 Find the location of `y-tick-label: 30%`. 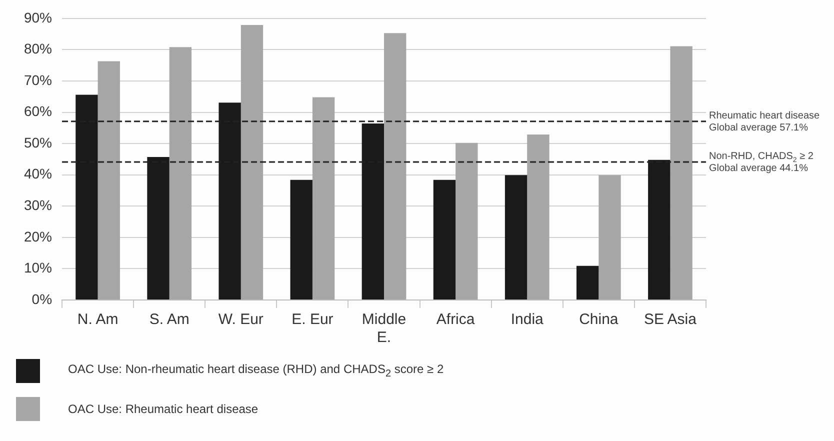

y-tick-label: 30% is located at coordinates (38, 204).